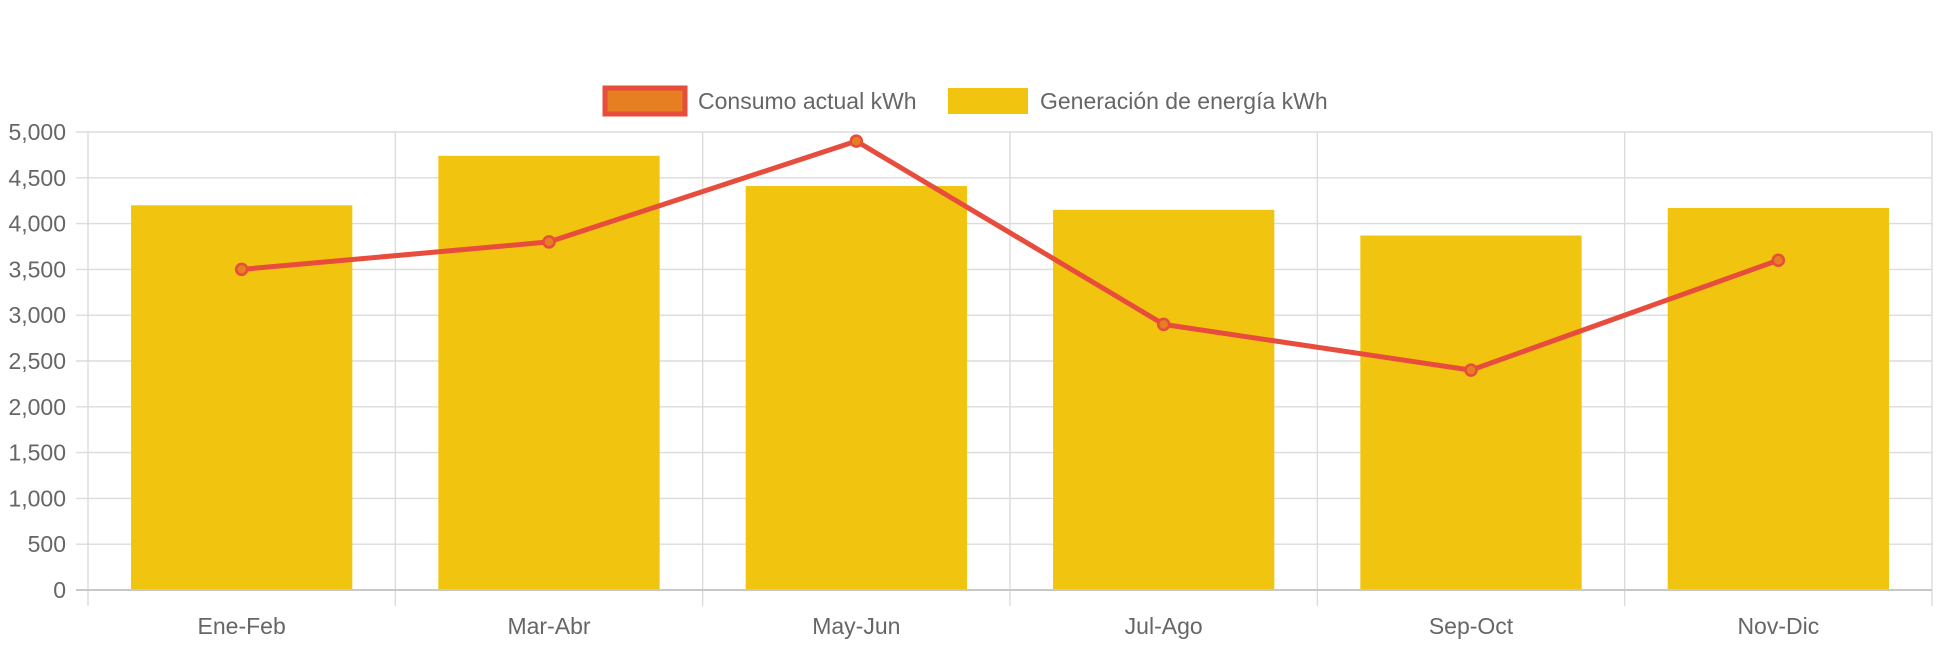 This screenshot has height=651, width=1942. Describe the element at coordinates (1184, 101) in the screenshot. I see `legend-label-generacion: Generación de energía kWh` at that location.